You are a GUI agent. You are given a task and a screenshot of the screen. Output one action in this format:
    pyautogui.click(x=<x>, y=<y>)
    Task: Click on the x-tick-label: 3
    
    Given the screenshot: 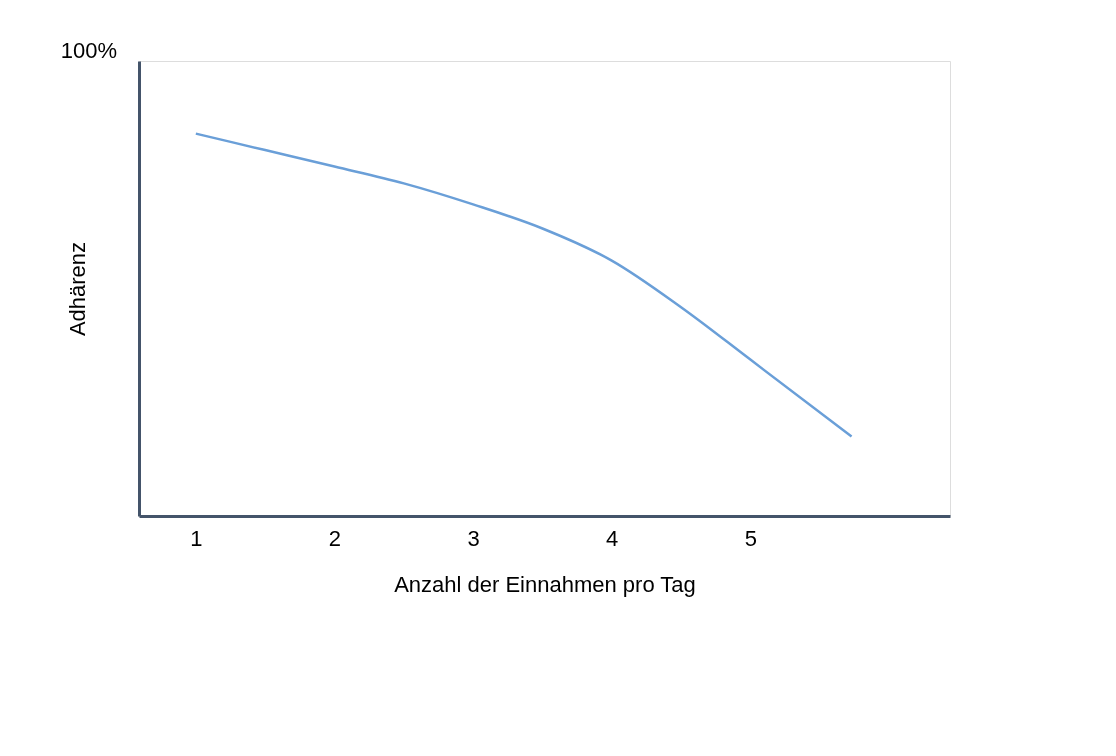 What is the action you would take?
    pyautogui.click(x=473, y=538)
    